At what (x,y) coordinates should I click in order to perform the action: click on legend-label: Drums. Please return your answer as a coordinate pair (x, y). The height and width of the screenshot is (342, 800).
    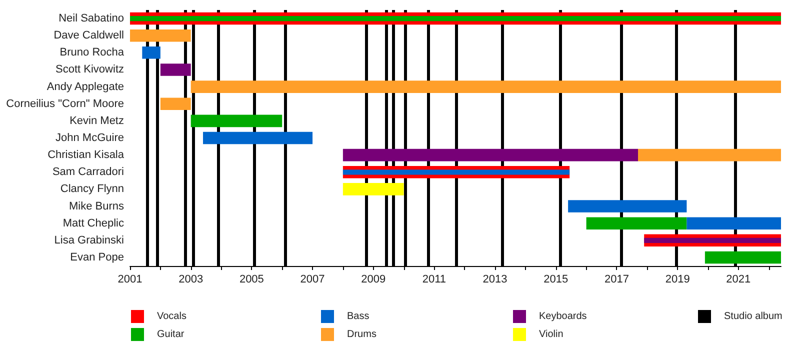
    Looking at the image, I should click on (361, 334).